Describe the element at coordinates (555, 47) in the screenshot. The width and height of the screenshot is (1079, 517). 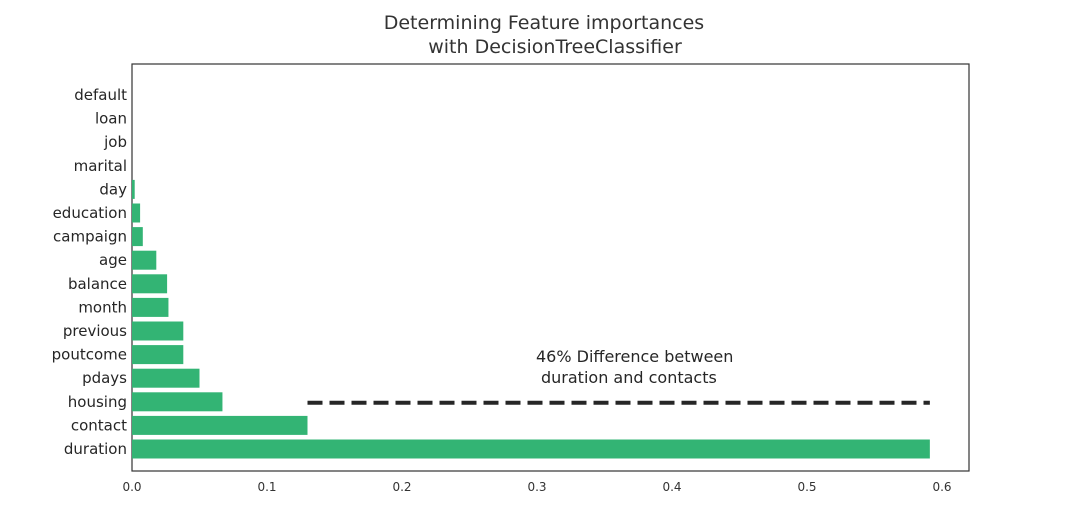
I see `chart-title-line-2: with DecisionTreeClassifier` at that location.